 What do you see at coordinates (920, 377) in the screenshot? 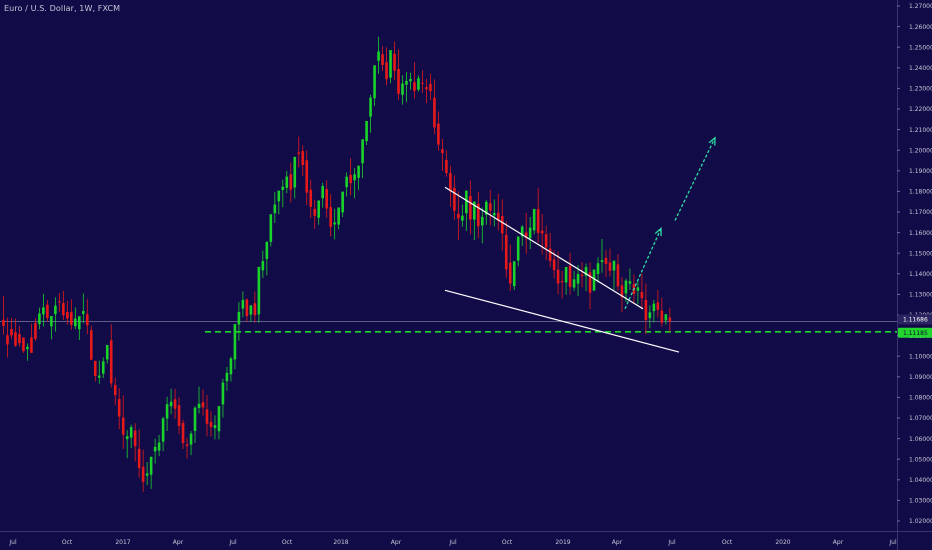
I see `price-tick-label: 1.09000` at bounding box center [920, 377].